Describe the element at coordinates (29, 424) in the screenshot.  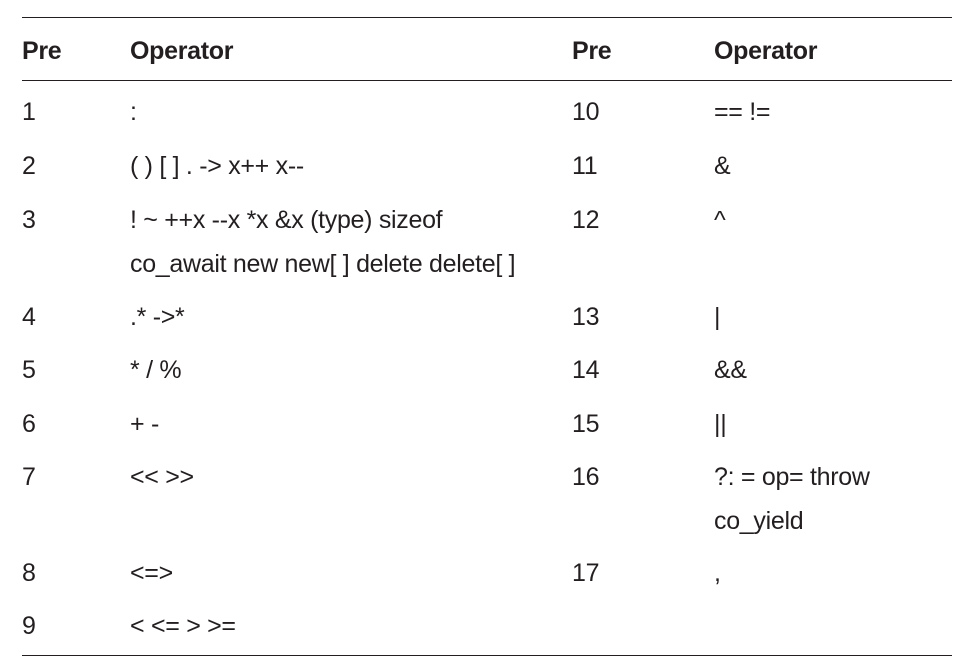
I see `left-pre-6: 6` at that location.